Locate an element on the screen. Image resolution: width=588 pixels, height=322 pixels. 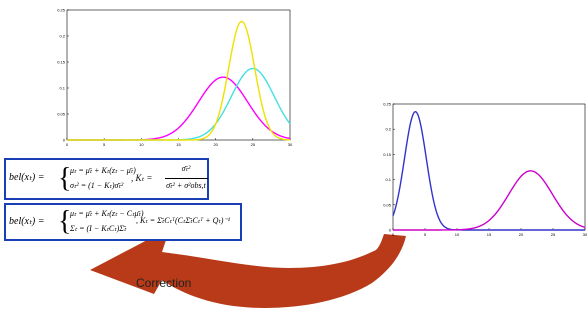
gain-denominator: σ̄ₜ² + σ²obs,t is located at coordinates (186, 185).